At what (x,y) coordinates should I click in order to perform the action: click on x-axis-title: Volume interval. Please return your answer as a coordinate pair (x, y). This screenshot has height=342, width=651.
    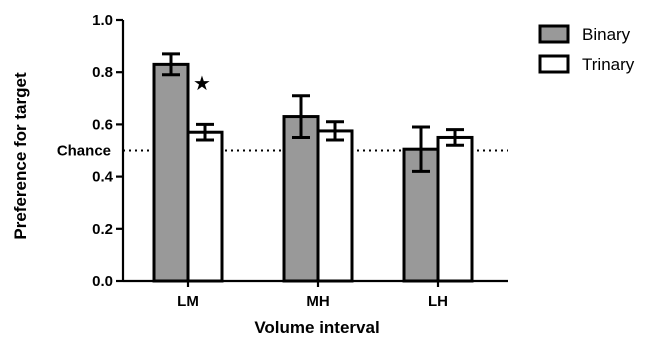
    Looking at the image, I should click on (316, 327).